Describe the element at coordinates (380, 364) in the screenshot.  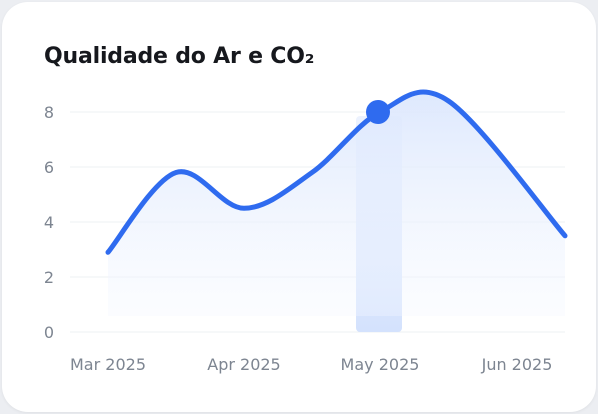
I see `x-tick-label: May 2025` at that location.